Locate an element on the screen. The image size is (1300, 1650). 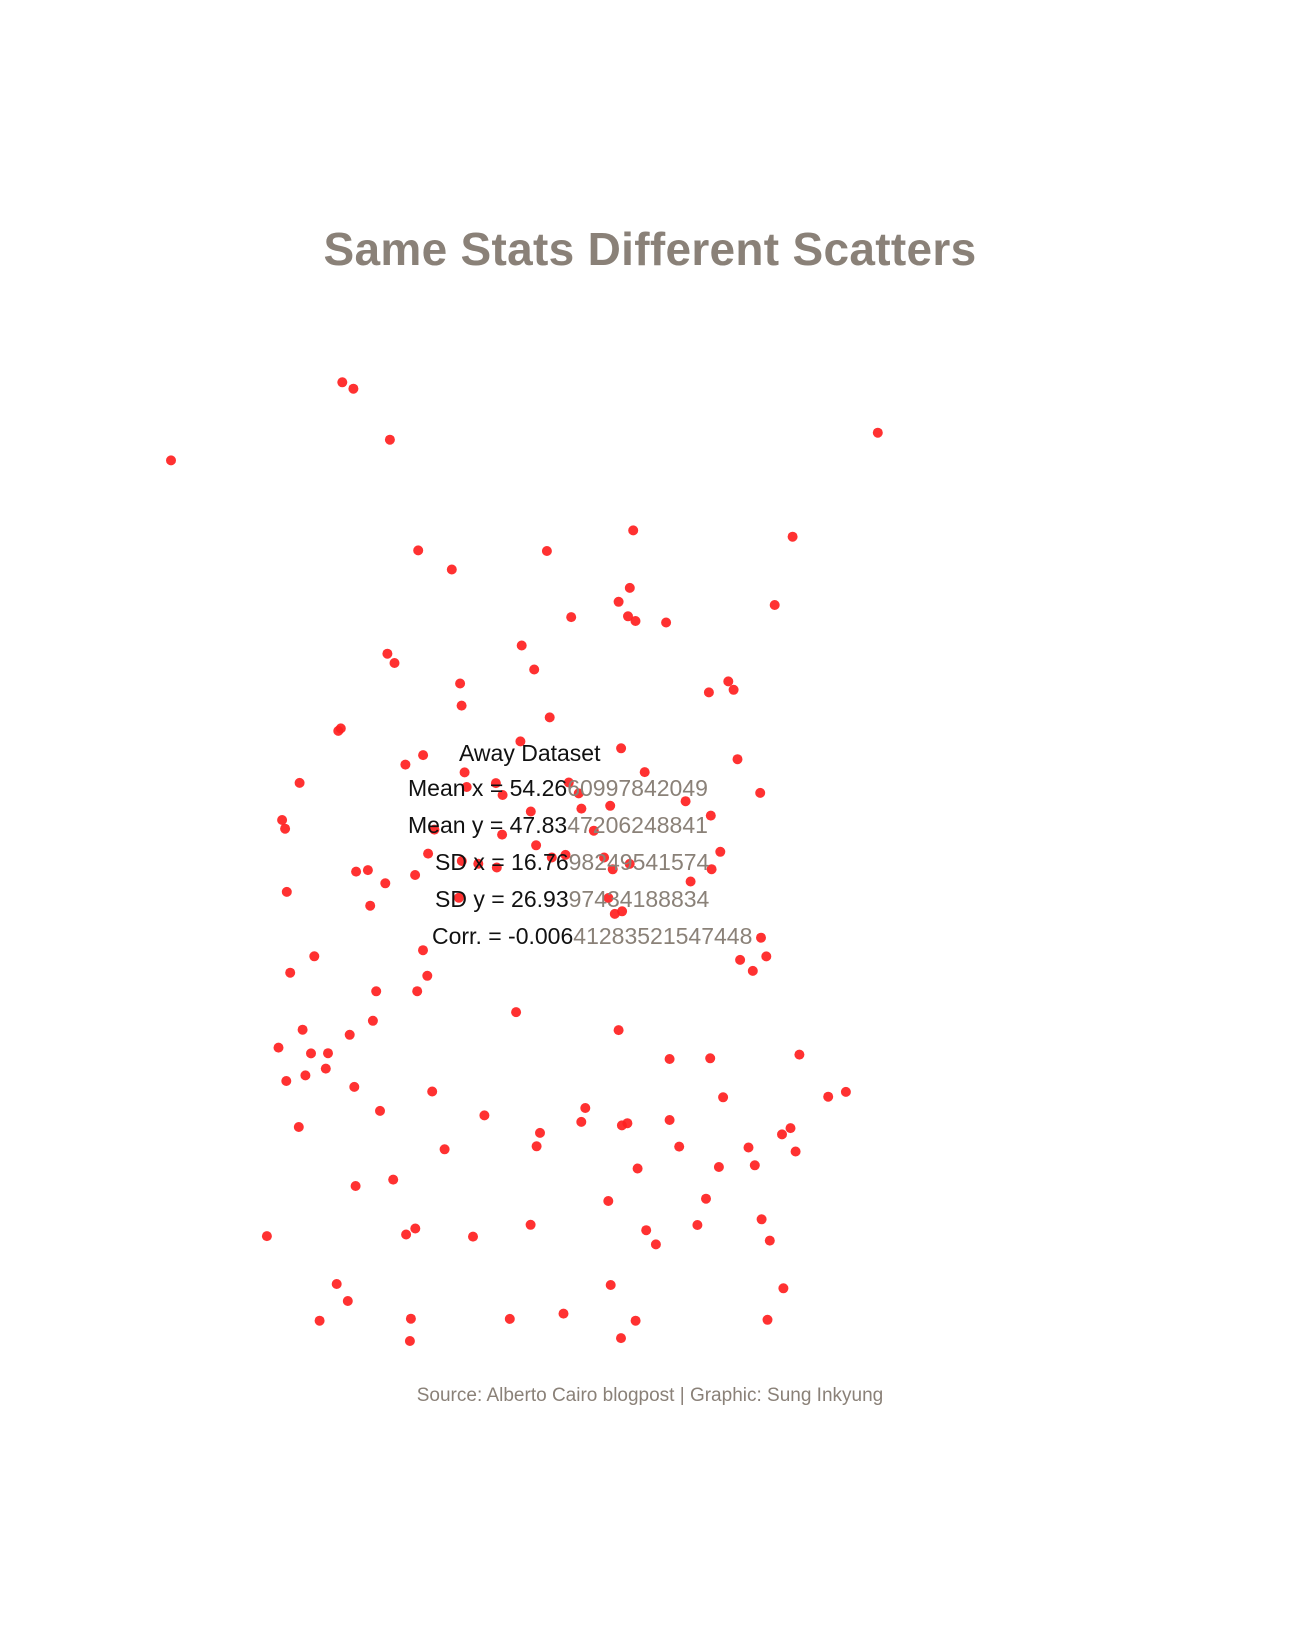
stat-mean-y-rest: 47206248841 is located at coordinates (637, 825).